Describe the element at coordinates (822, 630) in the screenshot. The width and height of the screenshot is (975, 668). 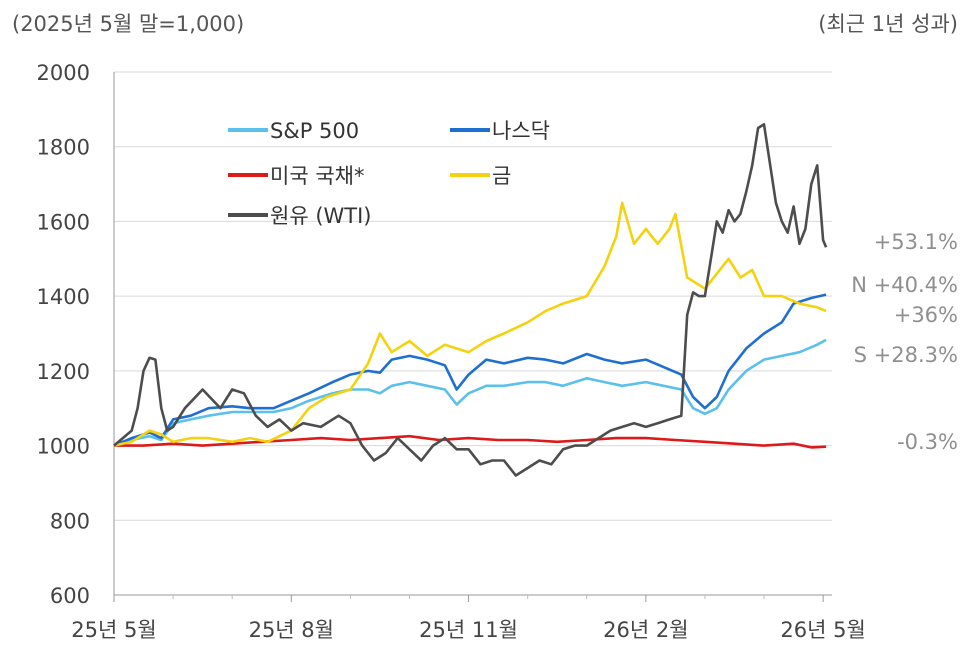
I see `x-tick-label: 26년 5월` at that location.